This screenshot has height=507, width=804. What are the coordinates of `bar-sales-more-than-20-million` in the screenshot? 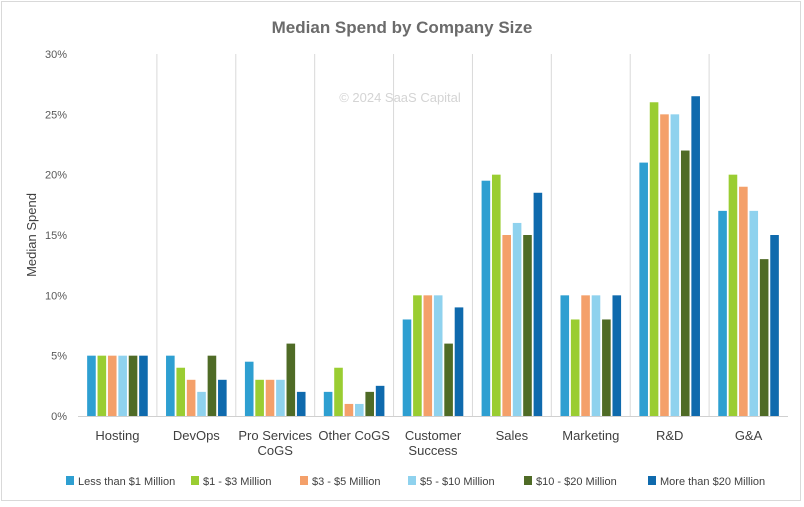 It's located at (538, 304).